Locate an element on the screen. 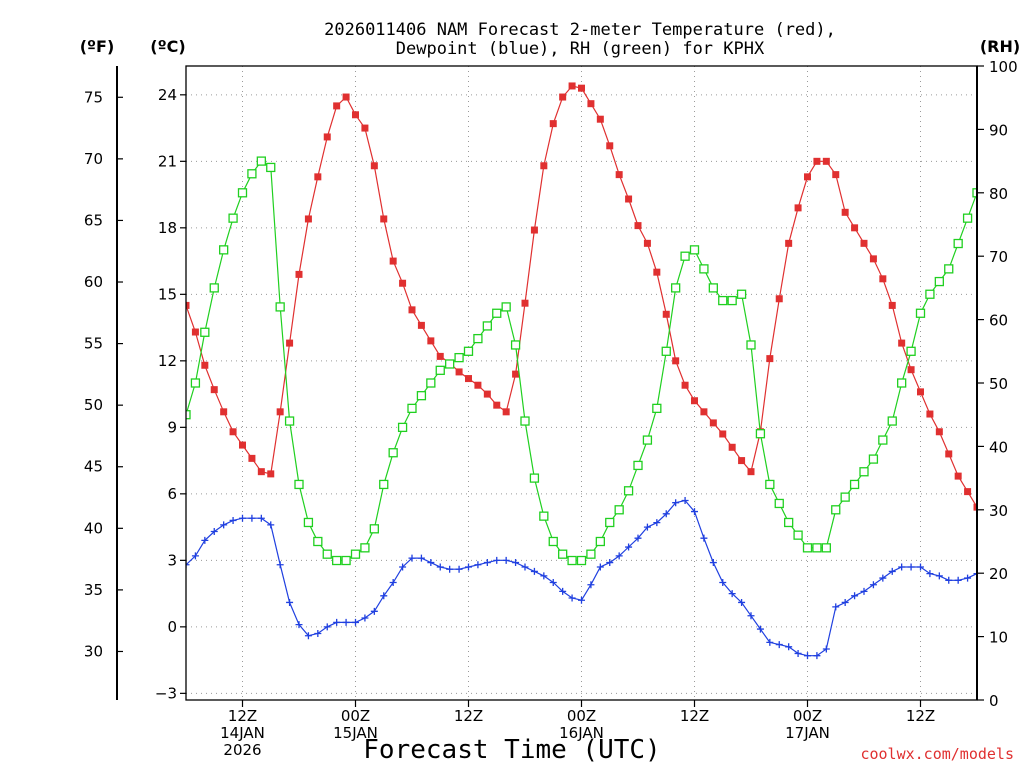 The height and width of the screenshot is (768, 1024). celsius-tick-label: 18 is located at coordinates (167, 228).